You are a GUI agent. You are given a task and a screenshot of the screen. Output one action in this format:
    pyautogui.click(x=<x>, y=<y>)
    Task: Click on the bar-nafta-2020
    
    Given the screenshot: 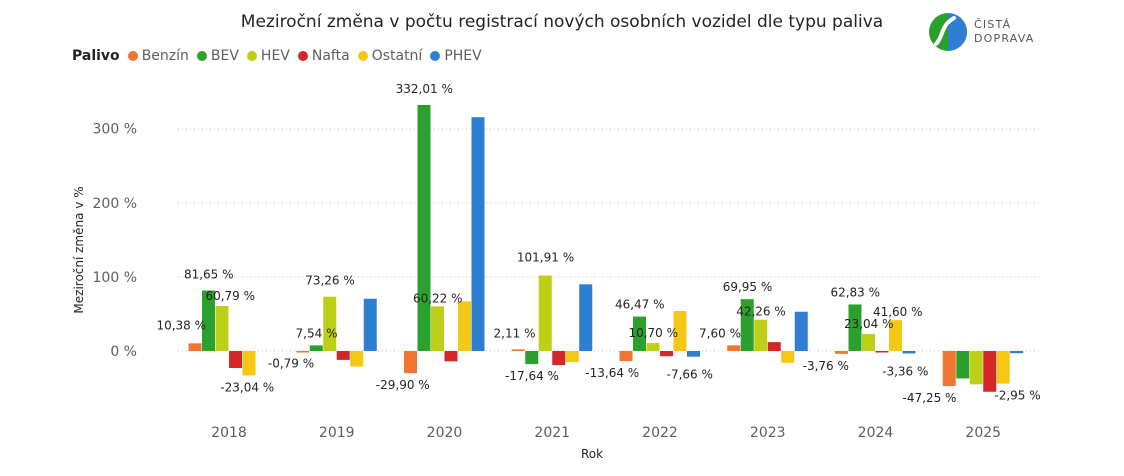 What is the action you would take?
    pyautogui.click(x=451, y=356)
    